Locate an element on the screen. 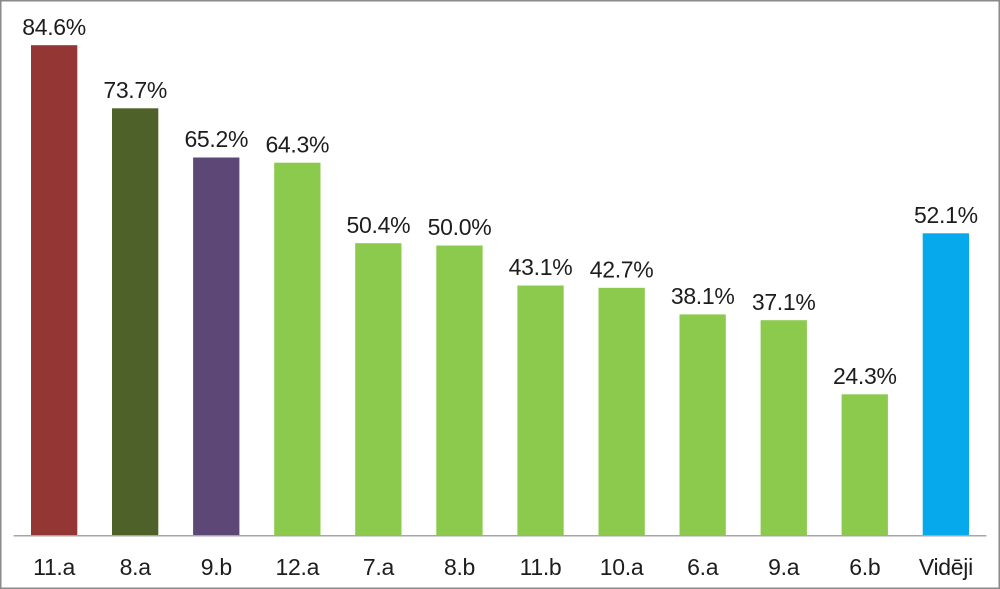  svg-text: 64.3% is located at coordinates (297, 144).